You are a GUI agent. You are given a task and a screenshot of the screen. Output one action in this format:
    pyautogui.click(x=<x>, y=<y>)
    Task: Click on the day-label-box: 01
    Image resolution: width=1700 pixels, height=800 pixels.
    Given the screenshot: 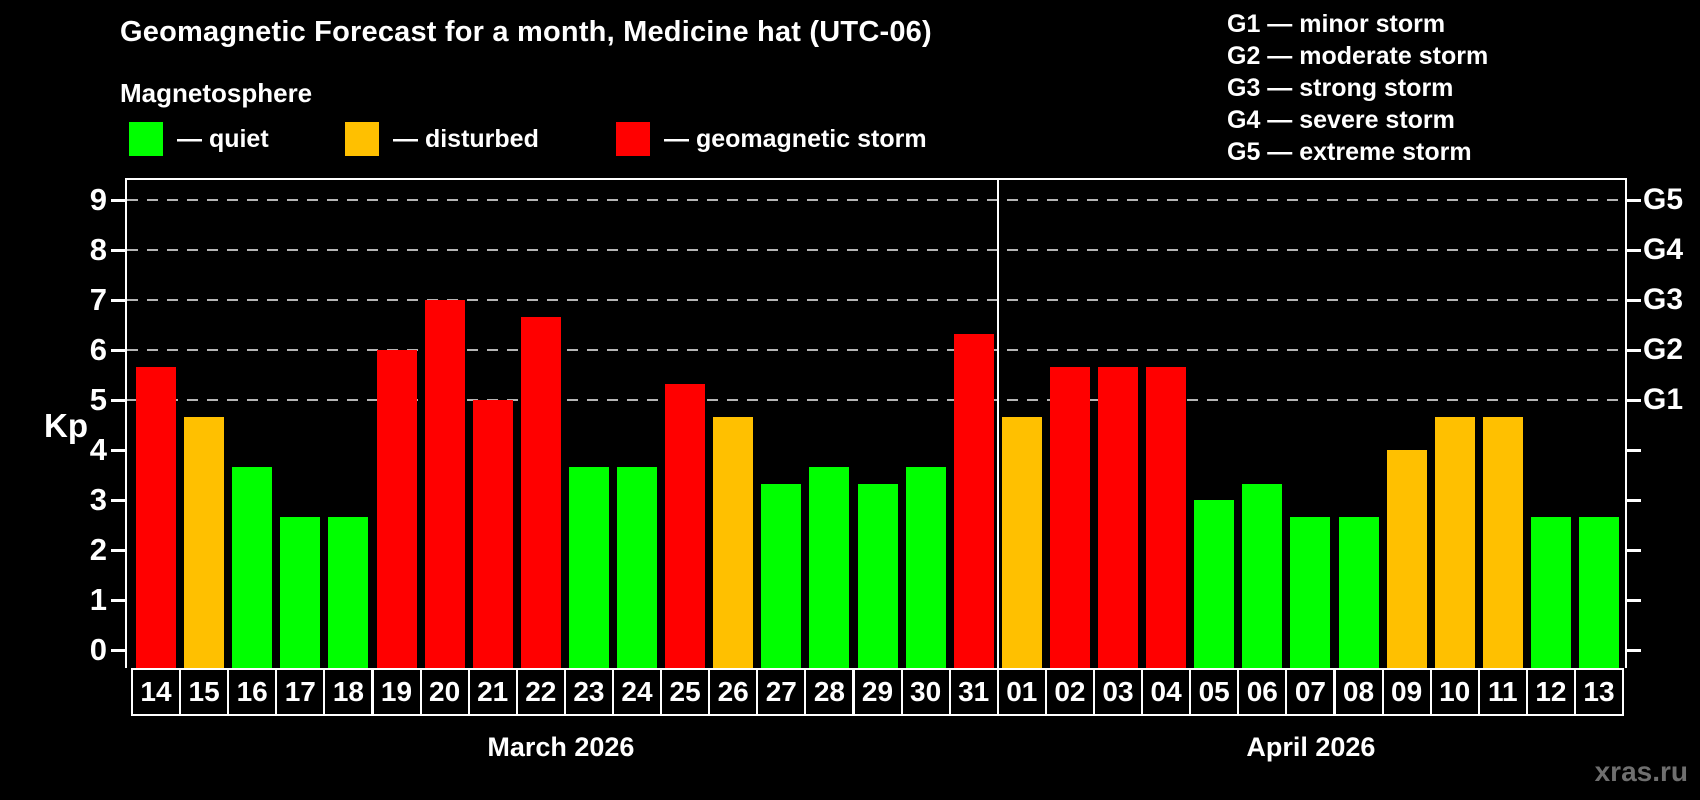 What is the action you would take?
    pyautogui.click(x=1021, y=692)
    